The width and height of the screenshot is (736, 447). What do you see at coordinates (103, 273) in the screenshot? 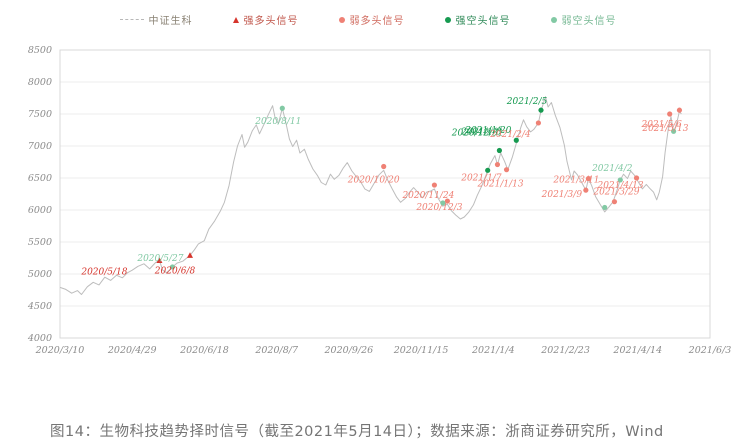
I see `signal-date-label: 2020/5/18` at bounding box center [103, 273].